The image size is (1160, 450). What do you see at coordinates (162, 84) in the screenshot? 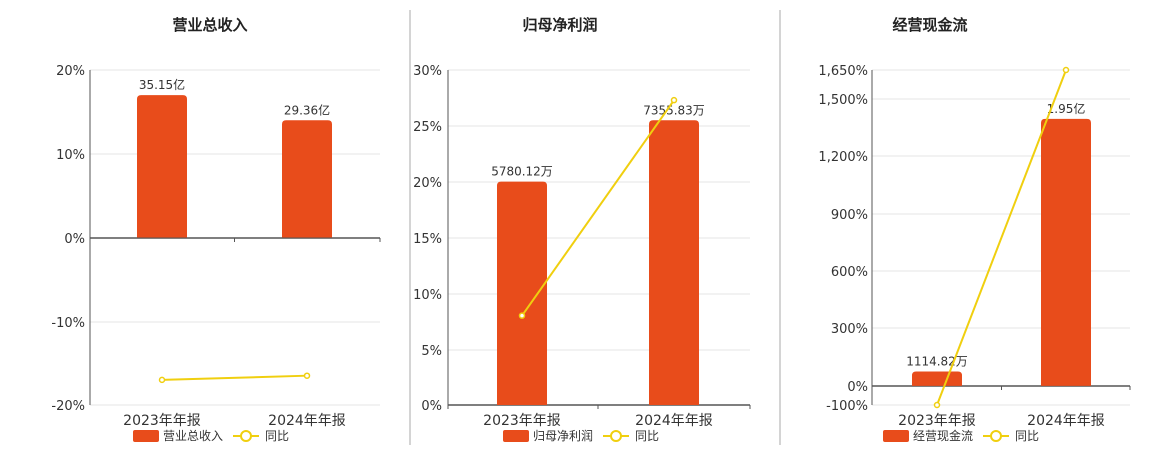
I see `data-label: 35.15亿` at bounding box center [162, 84].